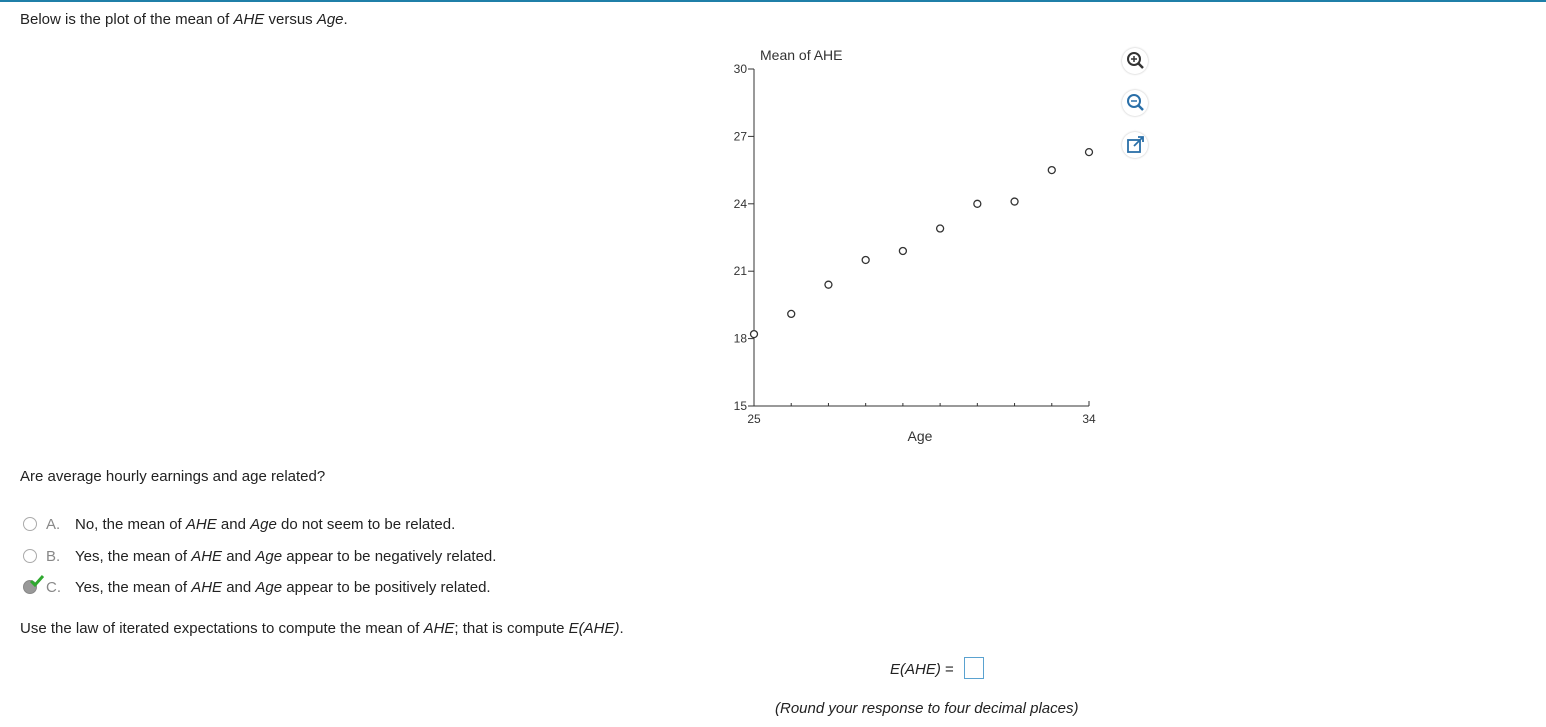  I want to click on y-tick-label: 24, so click(741, 204).